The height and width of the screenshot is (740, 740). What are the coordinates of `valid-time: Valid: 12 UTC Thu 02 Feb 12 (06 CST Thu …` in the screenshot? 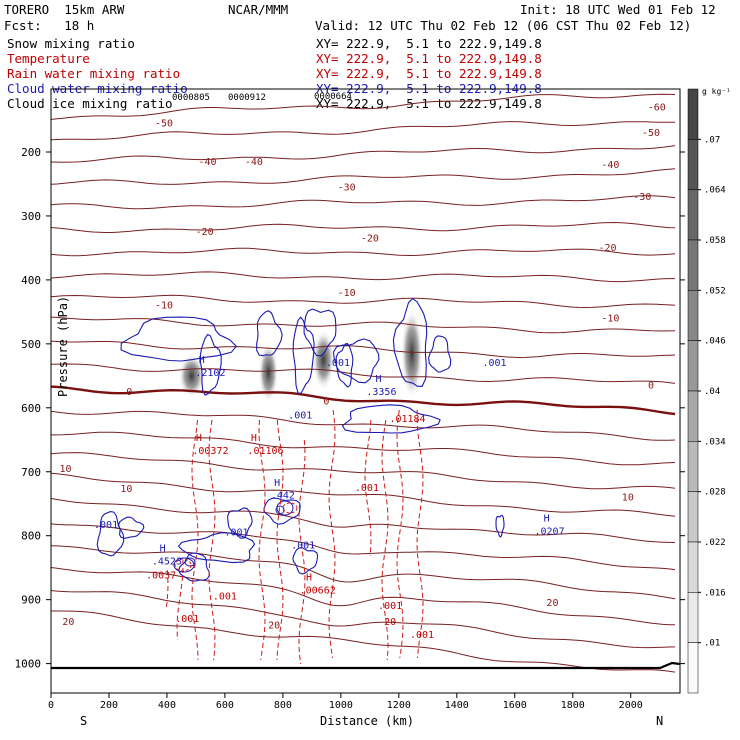 It's located at (503, 25).